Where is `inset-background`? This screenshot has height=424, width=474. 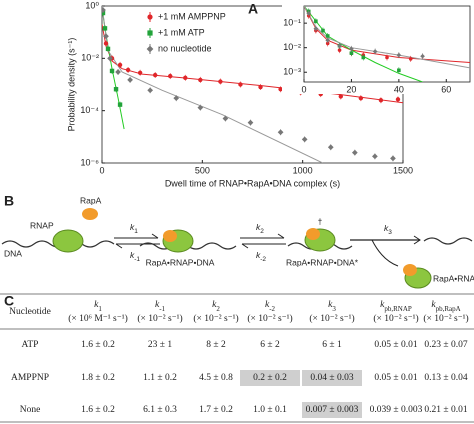 inset-background is located at coordinates (377, 48).